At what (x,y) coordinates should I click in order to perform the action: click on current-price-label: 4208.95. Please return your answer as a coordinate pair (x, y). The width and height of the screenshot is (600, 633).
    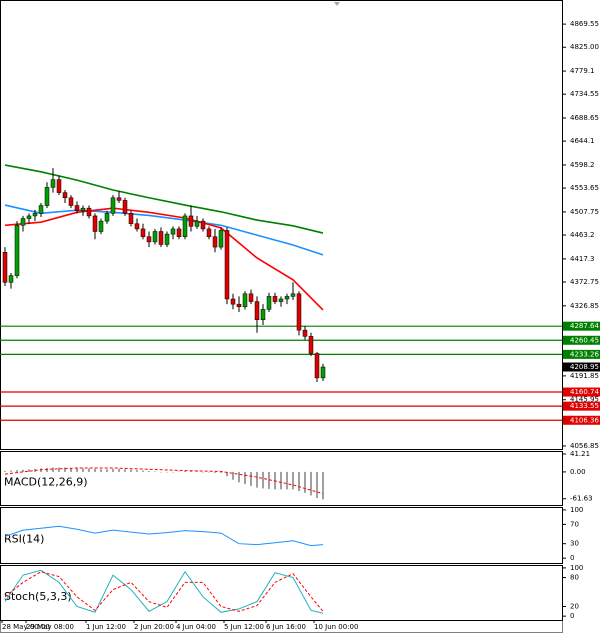
    Looking at the image, I should click on (584, 367).